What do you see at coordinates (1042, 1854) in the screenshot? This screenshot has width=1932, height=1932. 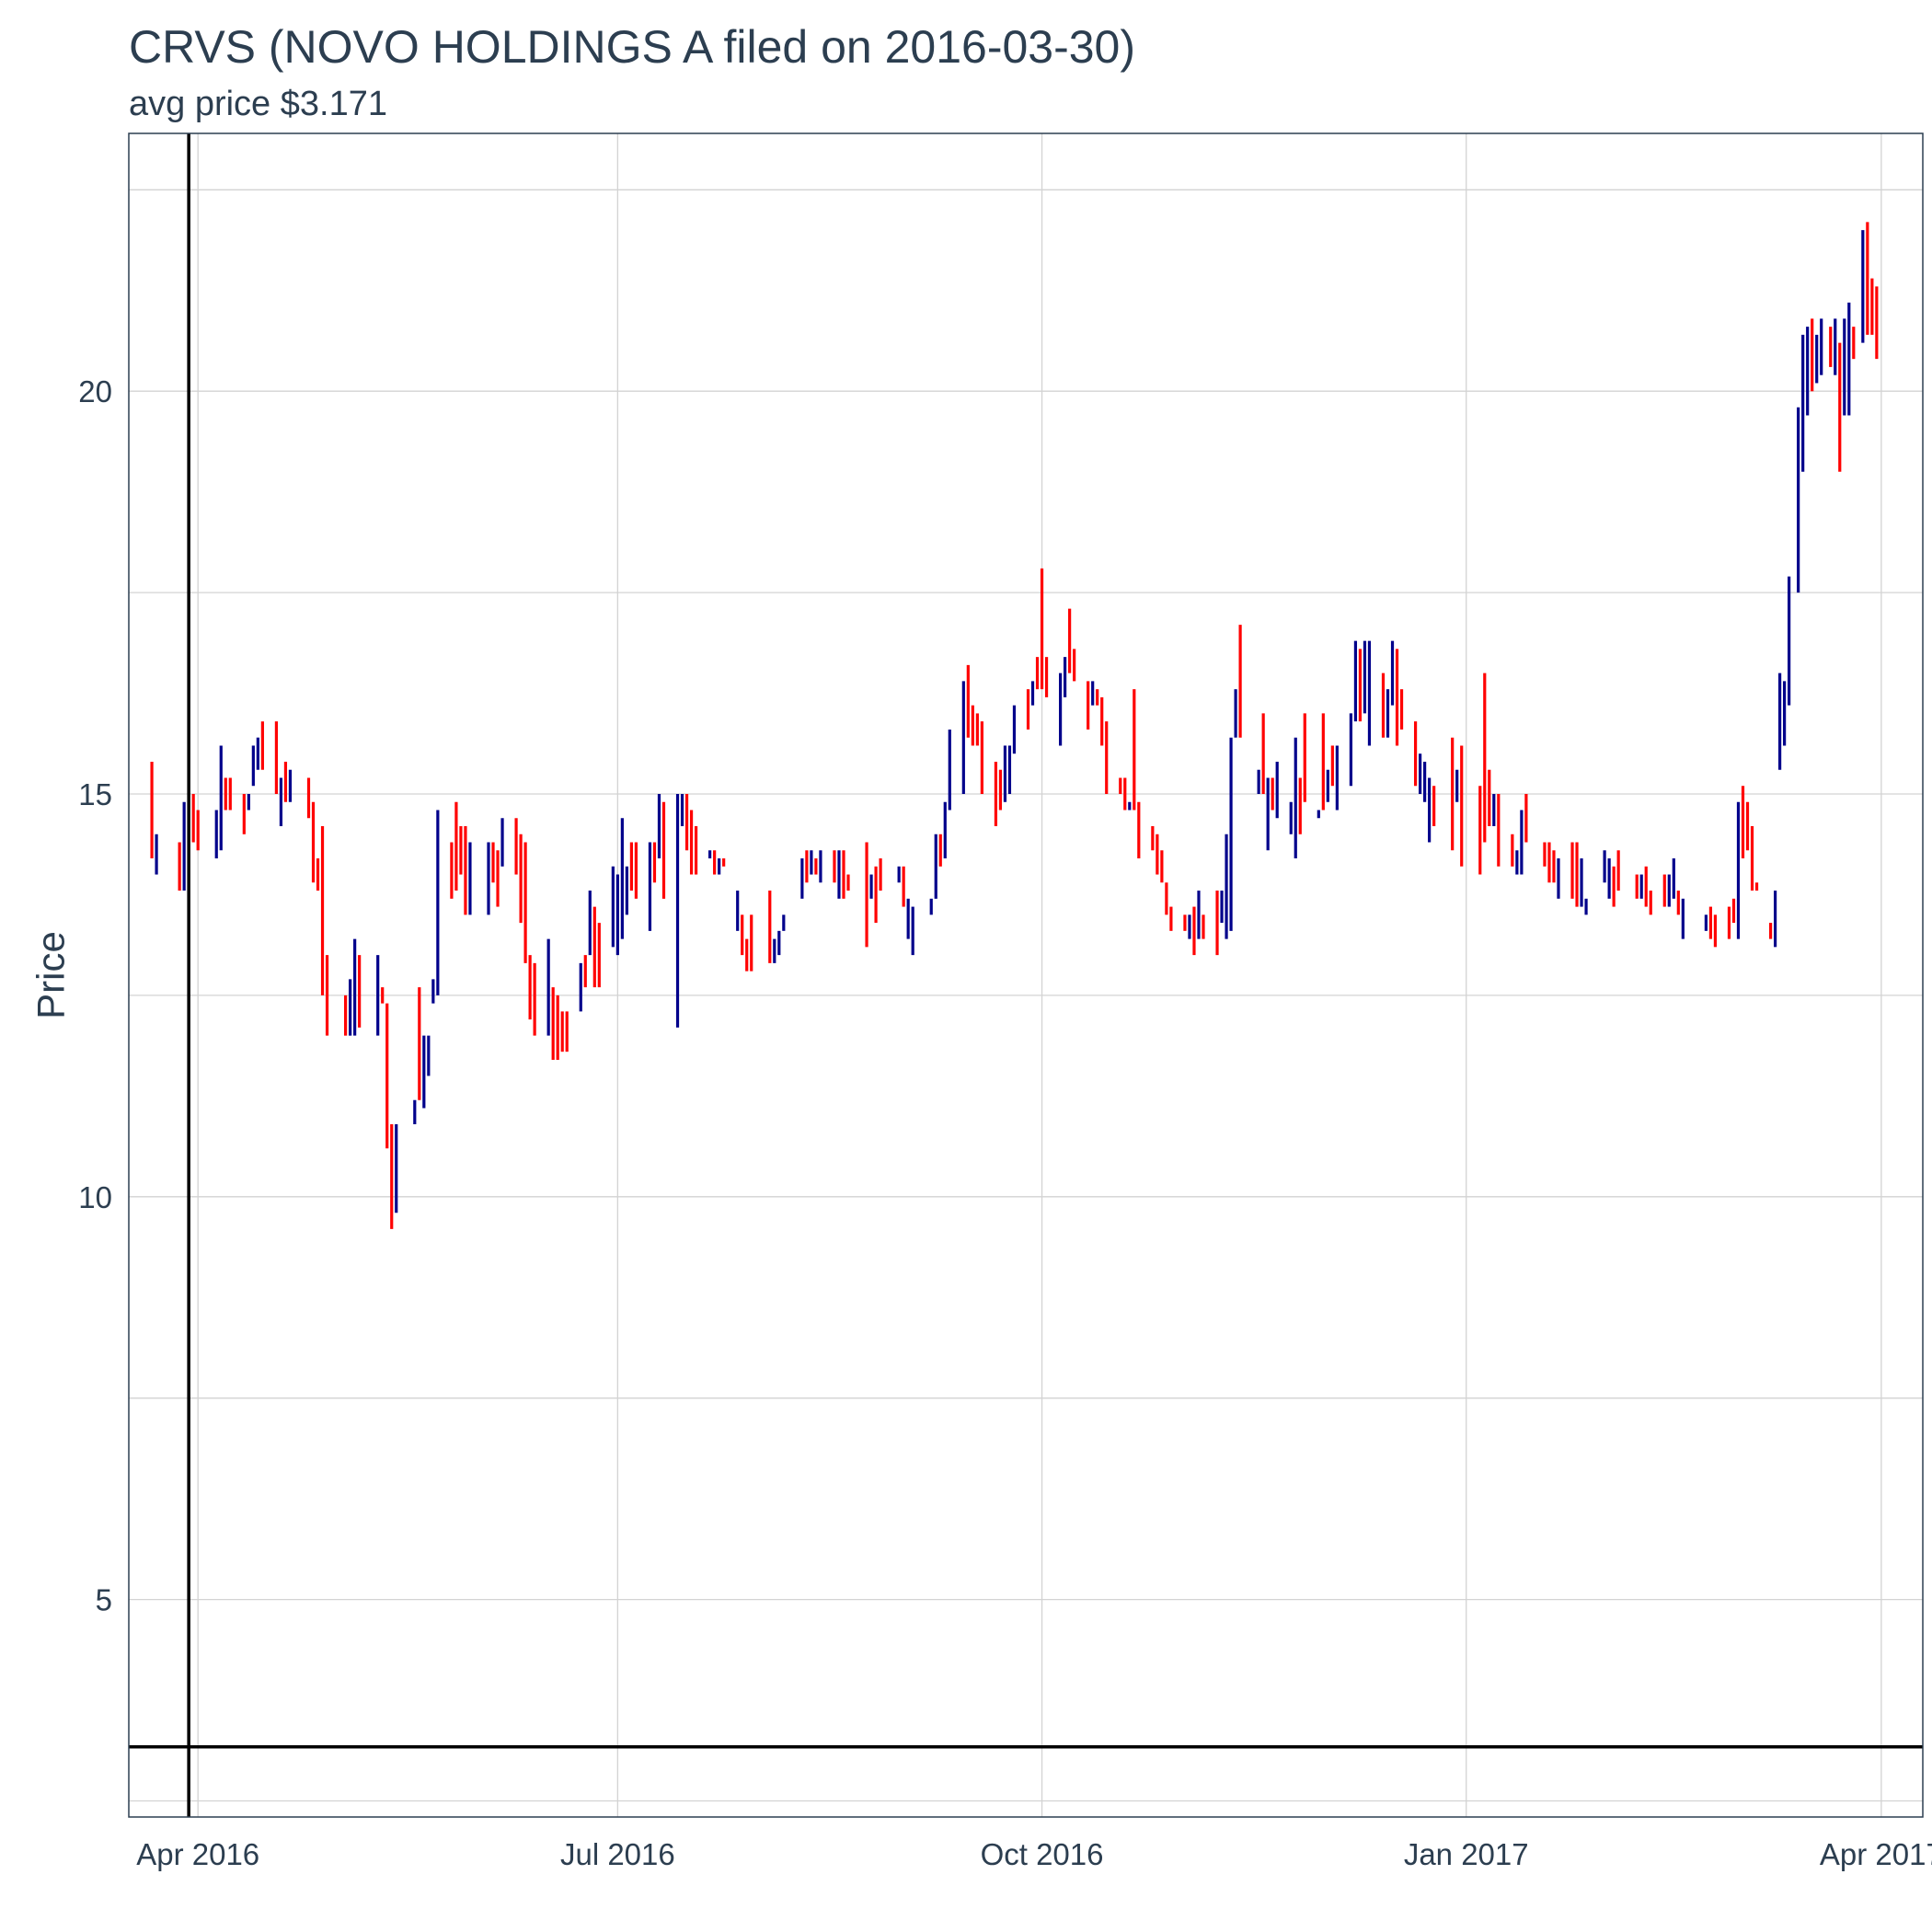 I see `x-tick-label: Oct 2016` at bounding box center [1042, 1854].